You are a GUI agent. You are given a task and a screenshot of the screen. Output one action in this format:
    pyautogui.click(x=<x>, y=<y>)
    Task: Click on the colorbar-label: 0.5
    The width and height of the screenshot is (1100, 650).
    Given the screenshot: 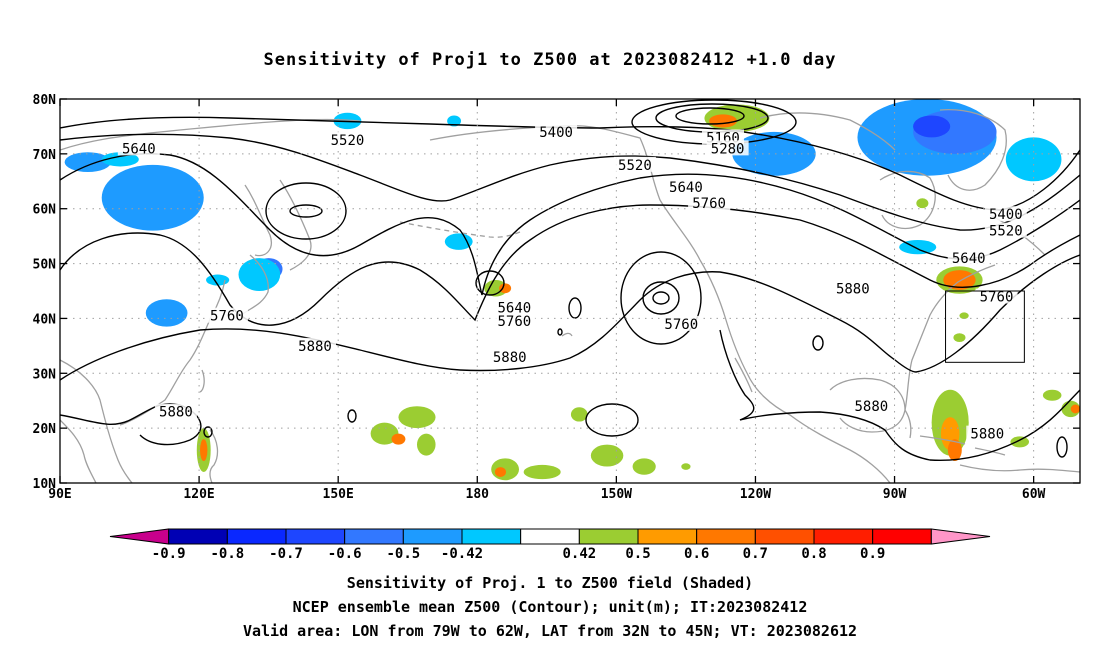 What is the action you would take?
    pyautogui.click(x=637, y=554)
    